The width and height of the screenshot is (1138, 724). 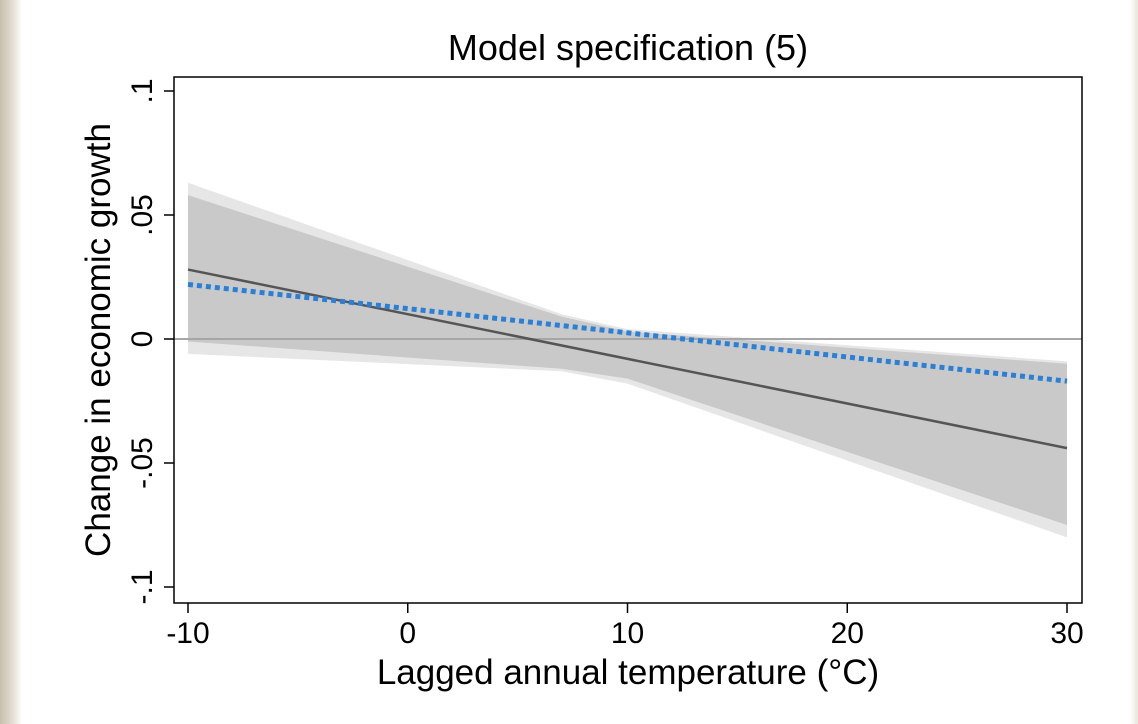 What do you see at coordinates (628, 47) in the screenshot?
I see `chart-title: Model specification (5)` at bounding box center [628, 47].